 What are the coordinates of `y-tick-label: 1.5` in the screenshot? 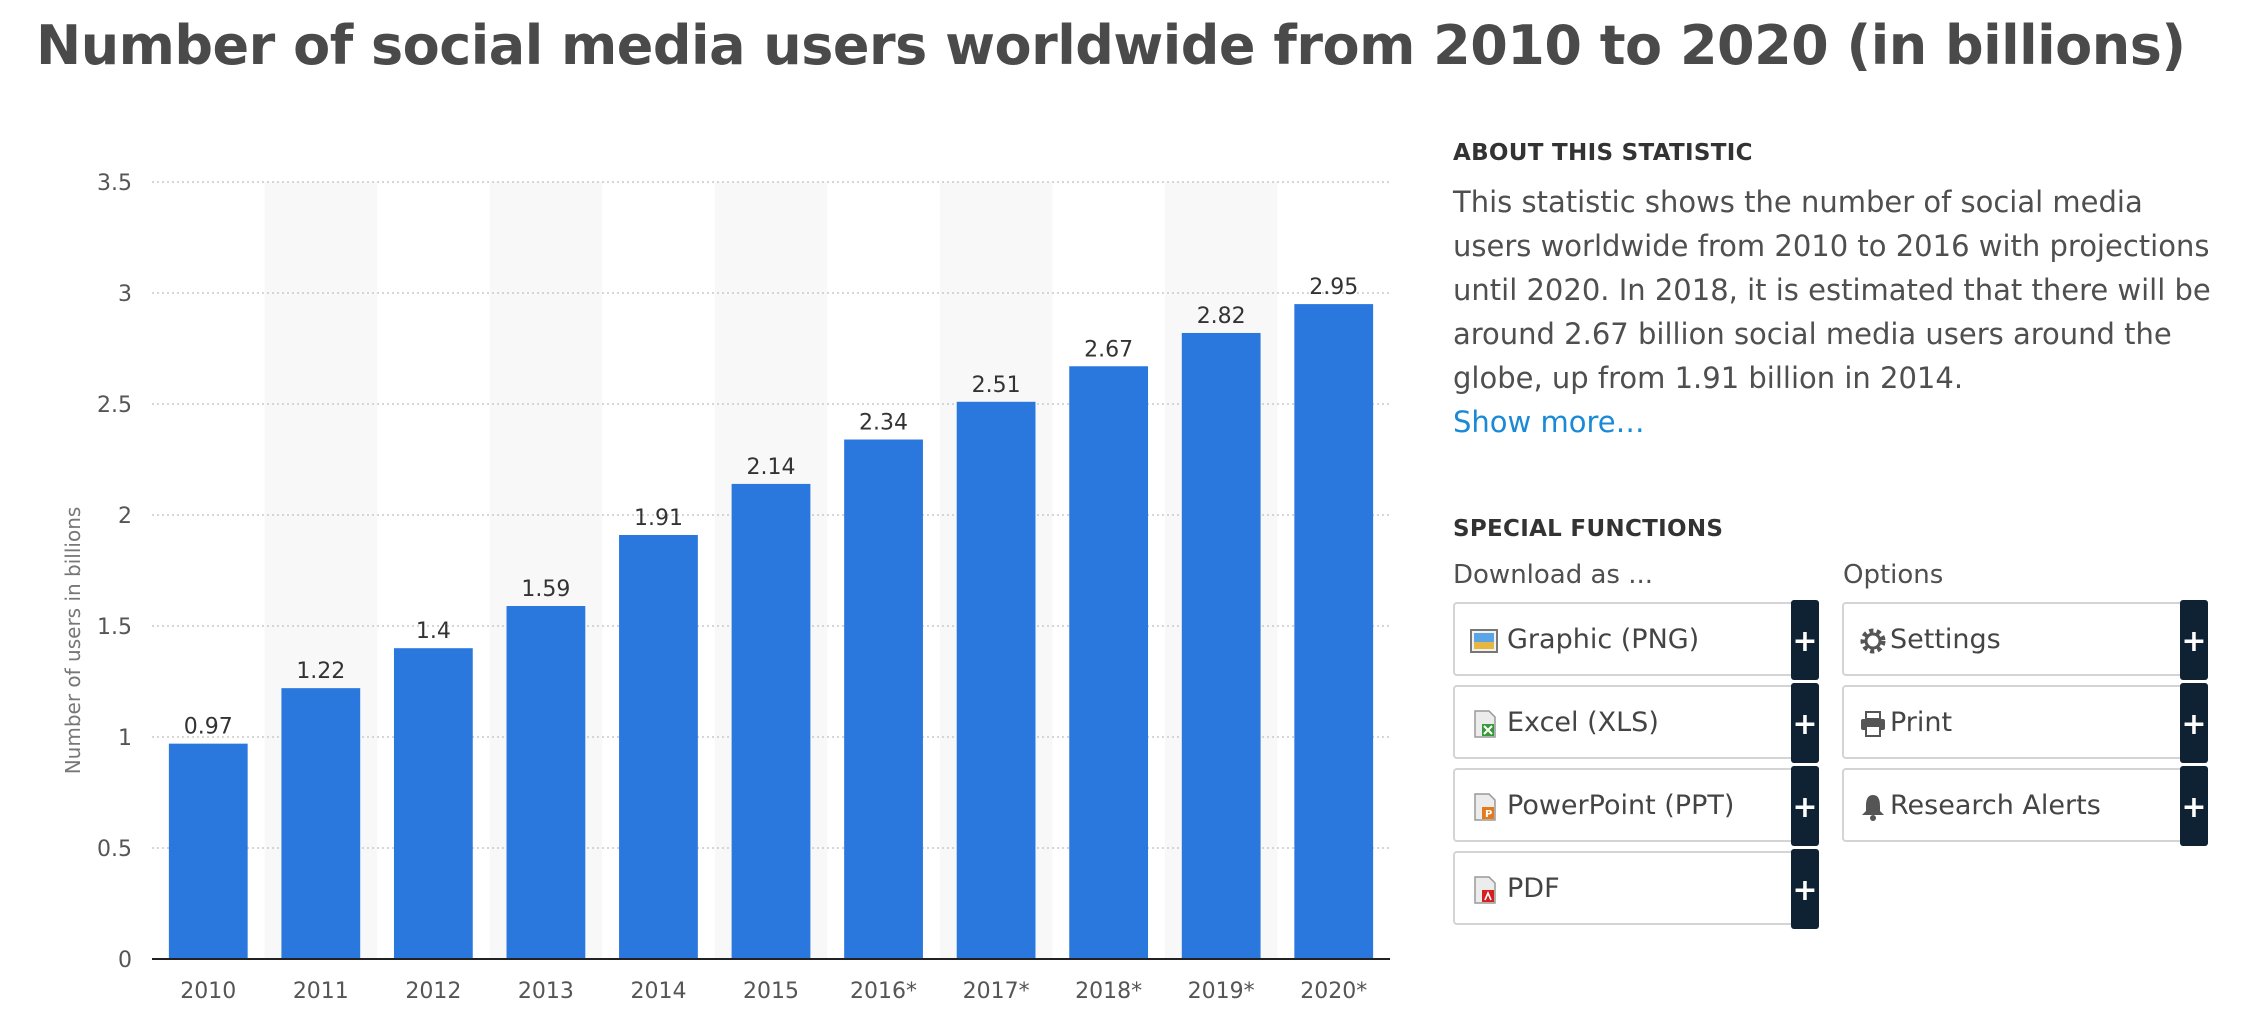 It's located at (114, 627).